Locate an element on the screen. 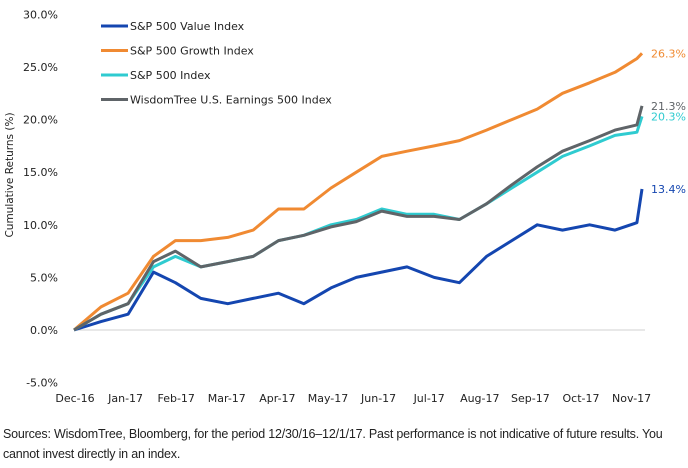  x-tick-label: Oct-17 is located at coordinates (581, 398).